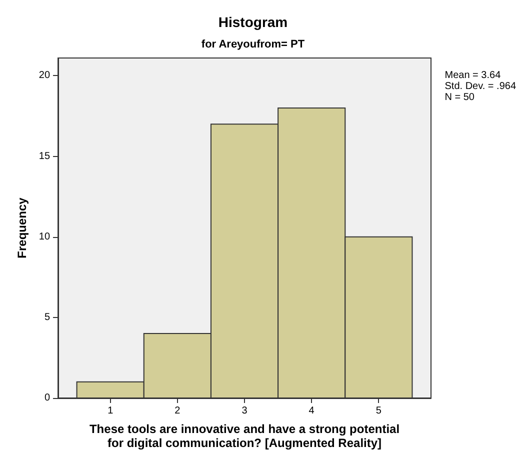 The image size is (526, 463). Describe the element at coordinates (253, 44) in the screenshot. I see `chart-subtitle: for Areyoufrom= PT` at that location.